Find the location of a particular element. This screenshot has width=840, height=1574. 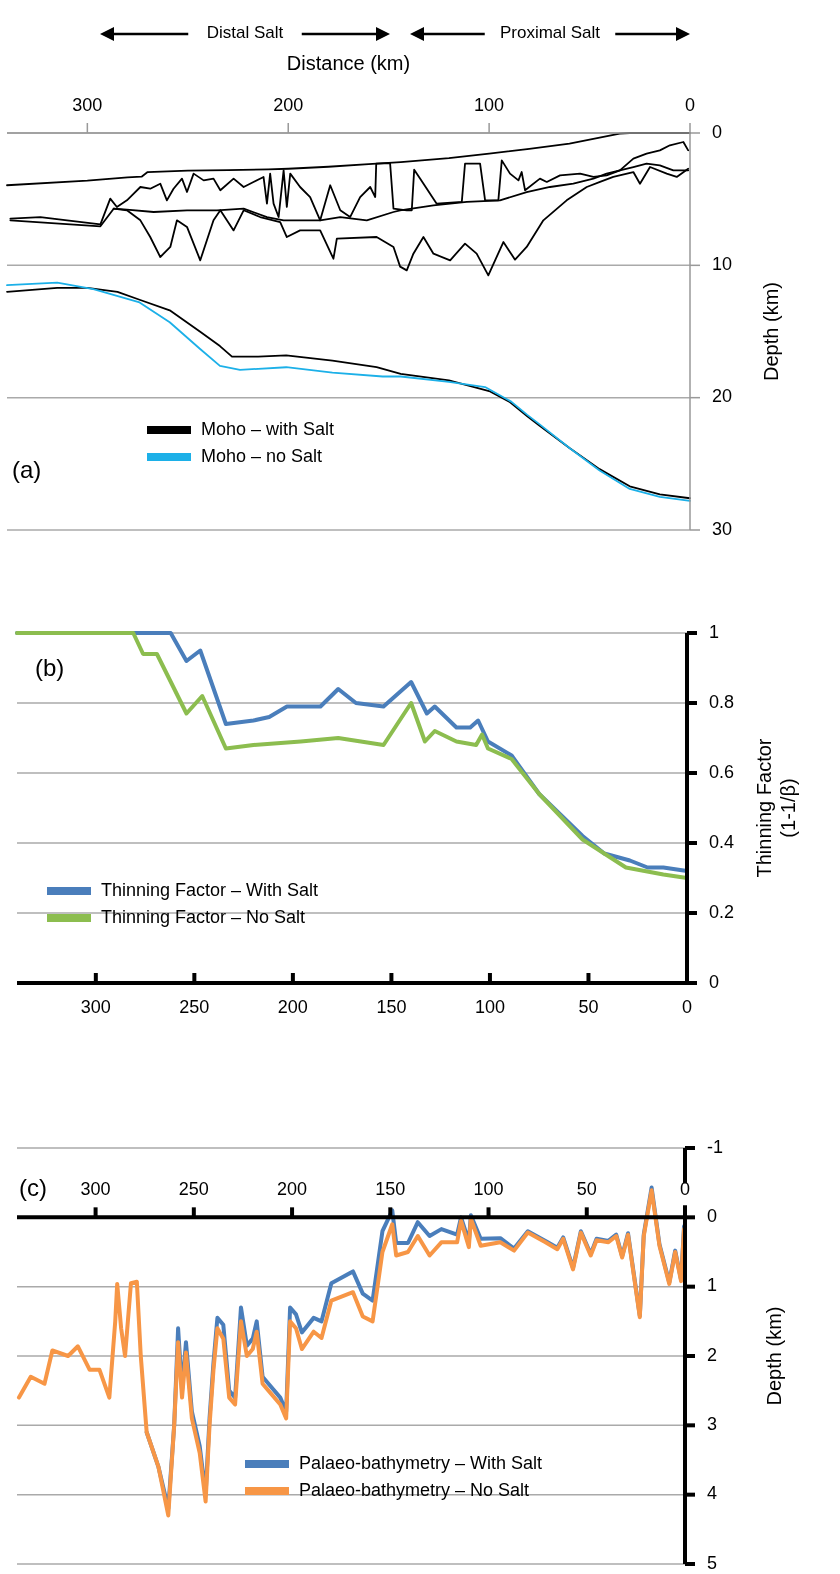

y-tick-label: -1 is located at coordinates (715, 1146).